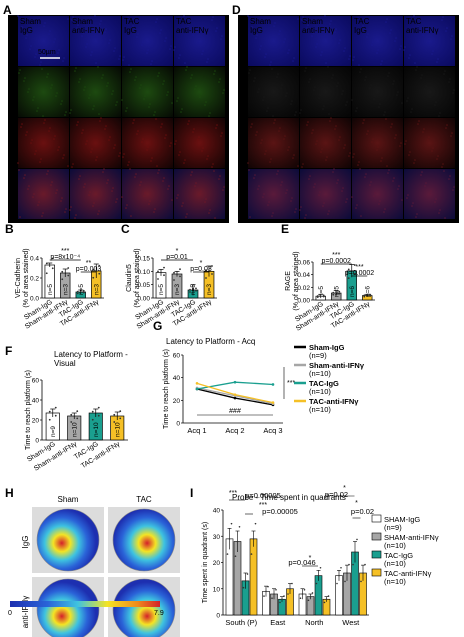  I want to click on n-label: n=5, so click(193, 289).